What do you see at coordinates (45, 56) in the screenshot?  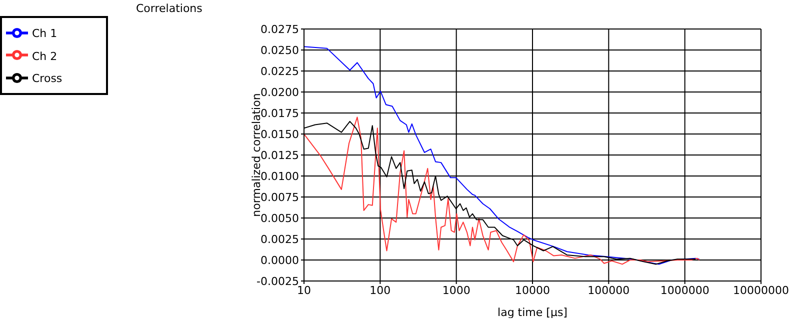 I see `legend-label: Ch 2` at bounding box center [45, 56].